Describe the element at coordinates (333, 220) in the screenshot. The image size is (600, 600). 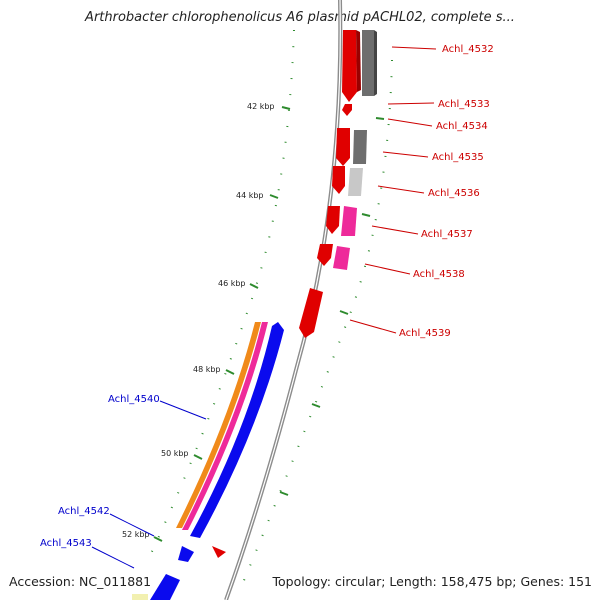
I see `gene-achl-4537-red` at that location.